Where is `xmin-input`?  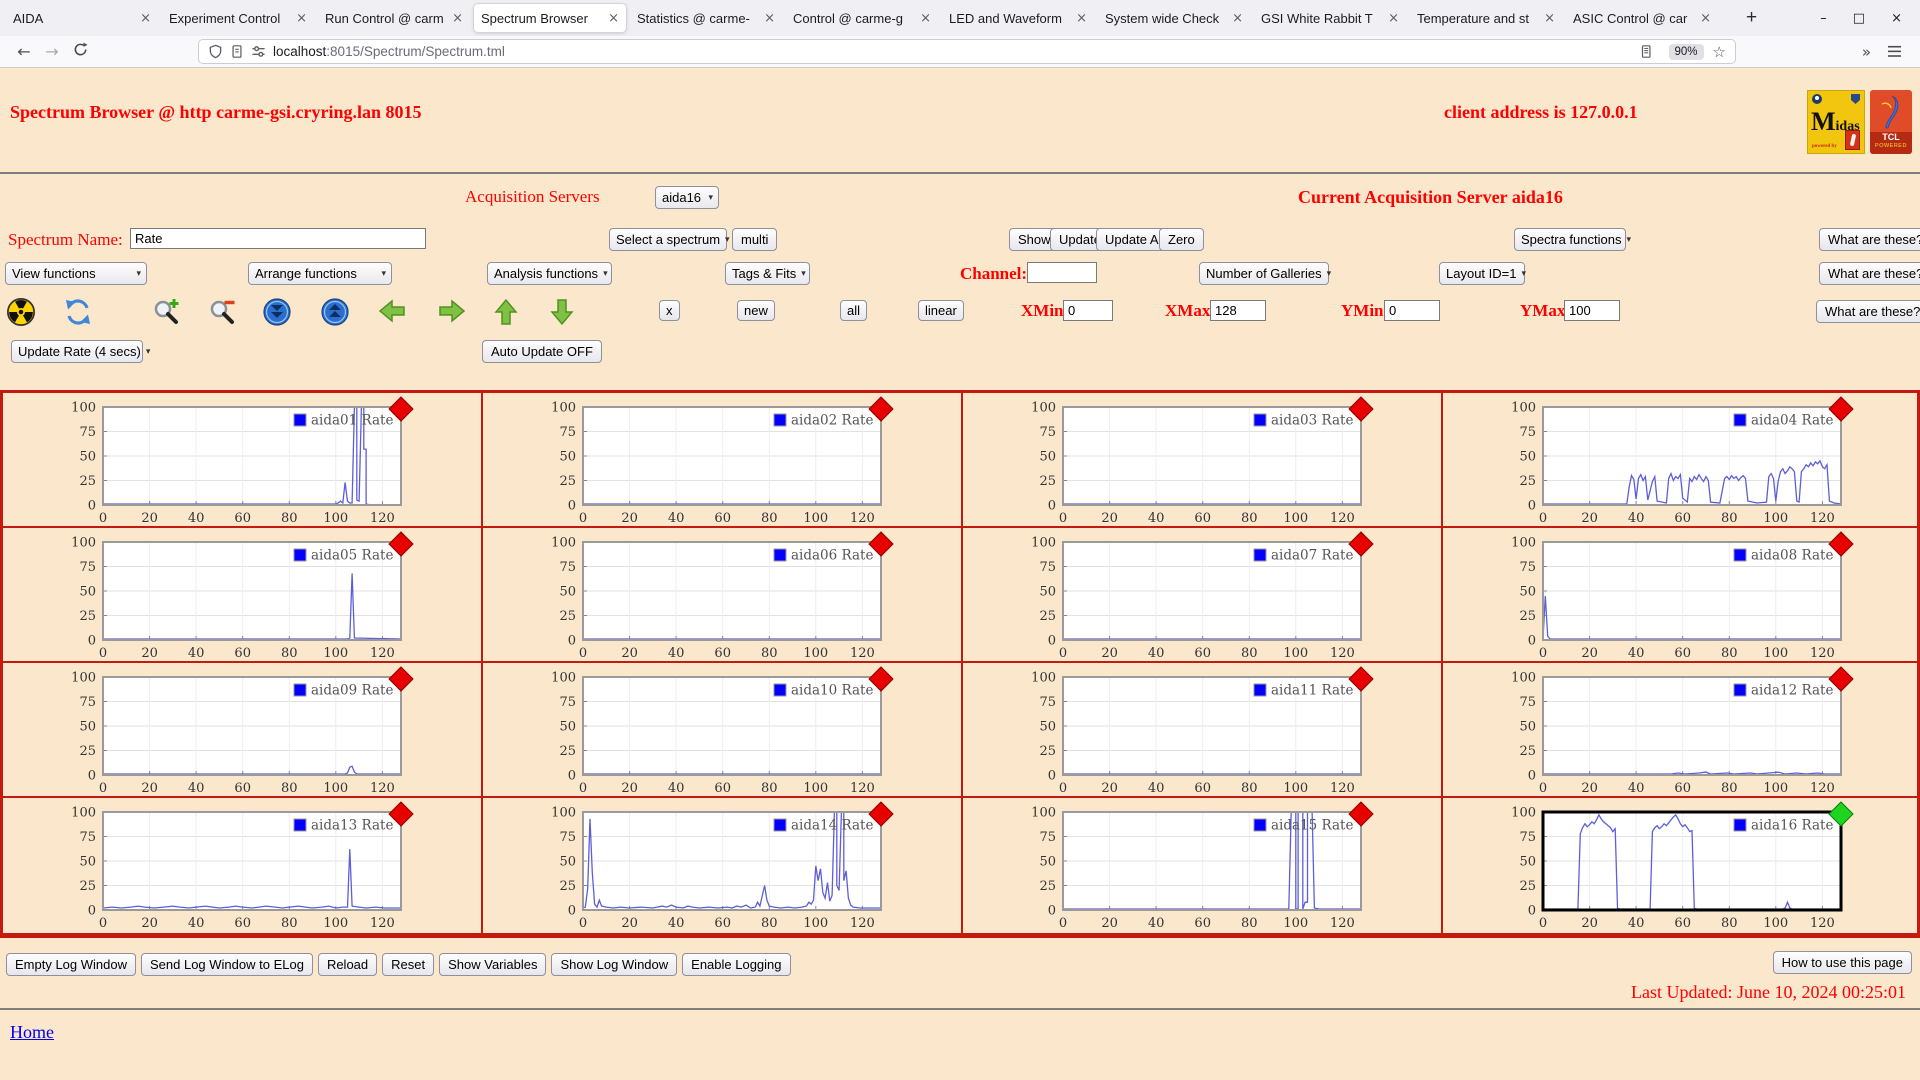 xmin-input is located at coordinates (1088, 310).